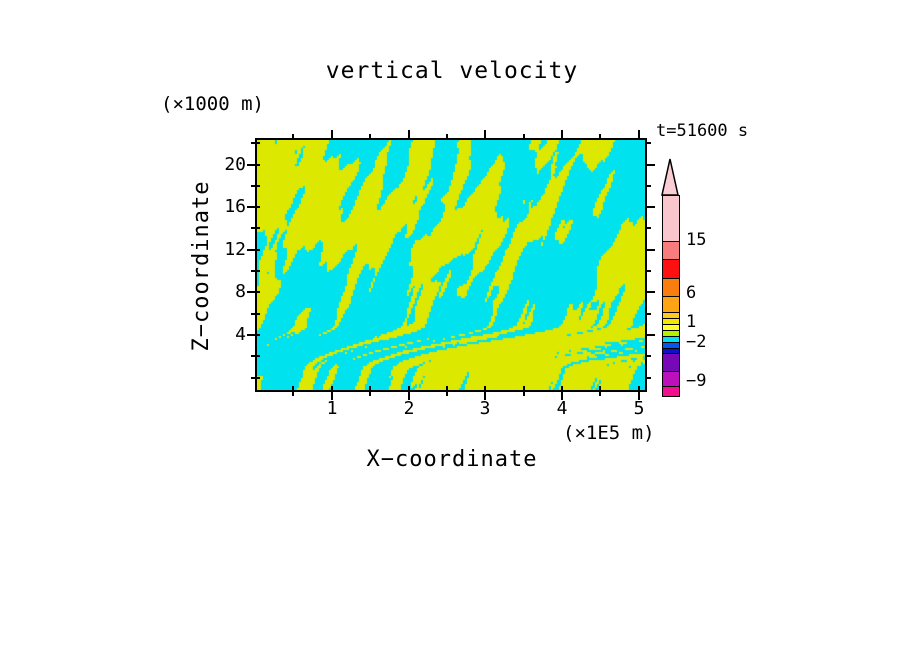  Describe the element at coordinates (639, 408) in the screenshot. I see `x-tick-label: 5` at that location.